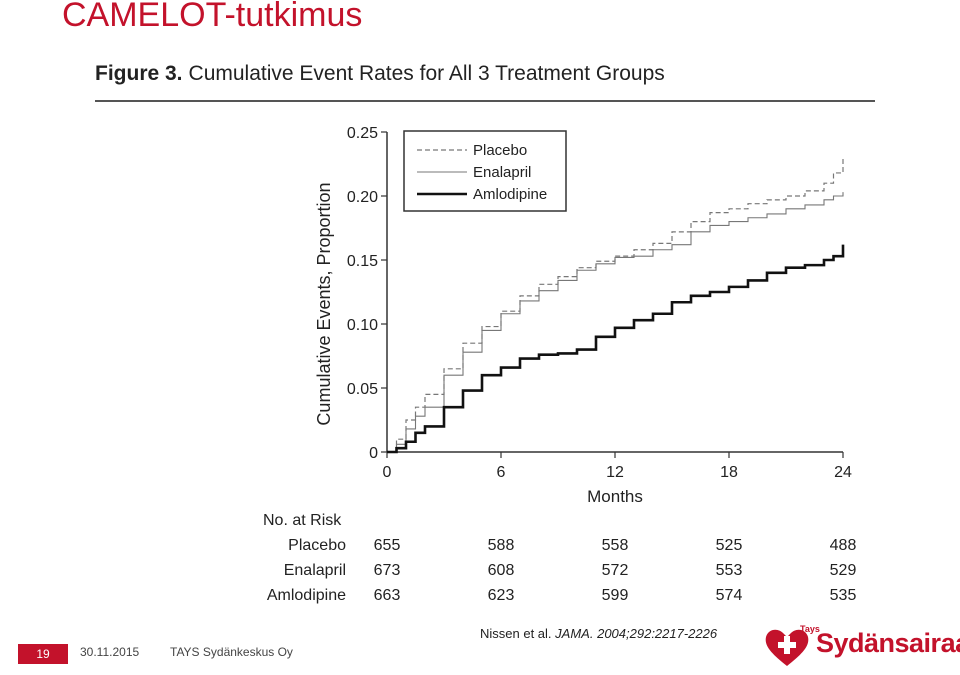 The image size is (960, 675). Describe the element at coordinates (502, 172) in the screenshot. I see `legend-label-enalapril: Enalapril` at that location.